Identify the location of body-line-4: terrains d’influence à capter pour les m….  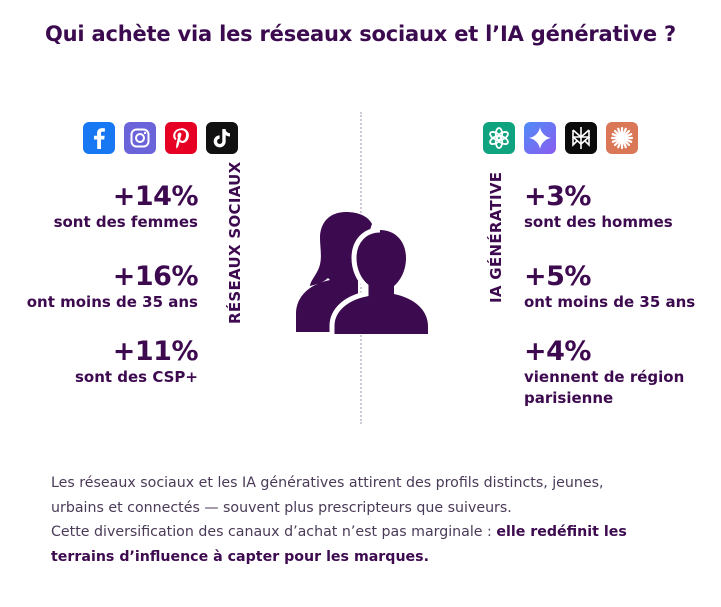
(351, 557).